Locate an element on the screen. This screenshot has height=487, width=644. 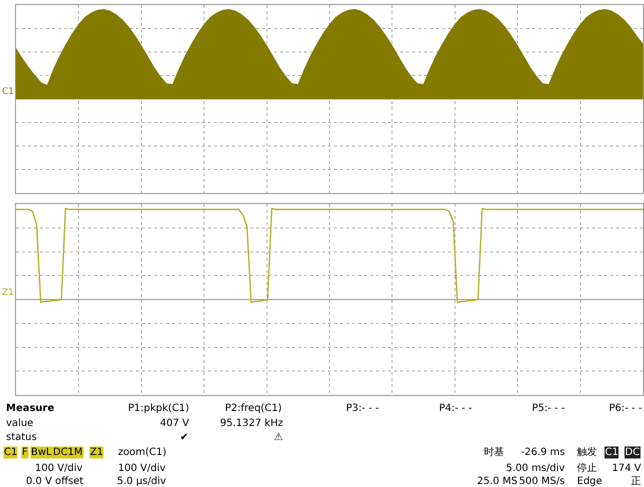
text: DC1M is located at coordinates (68, 452).